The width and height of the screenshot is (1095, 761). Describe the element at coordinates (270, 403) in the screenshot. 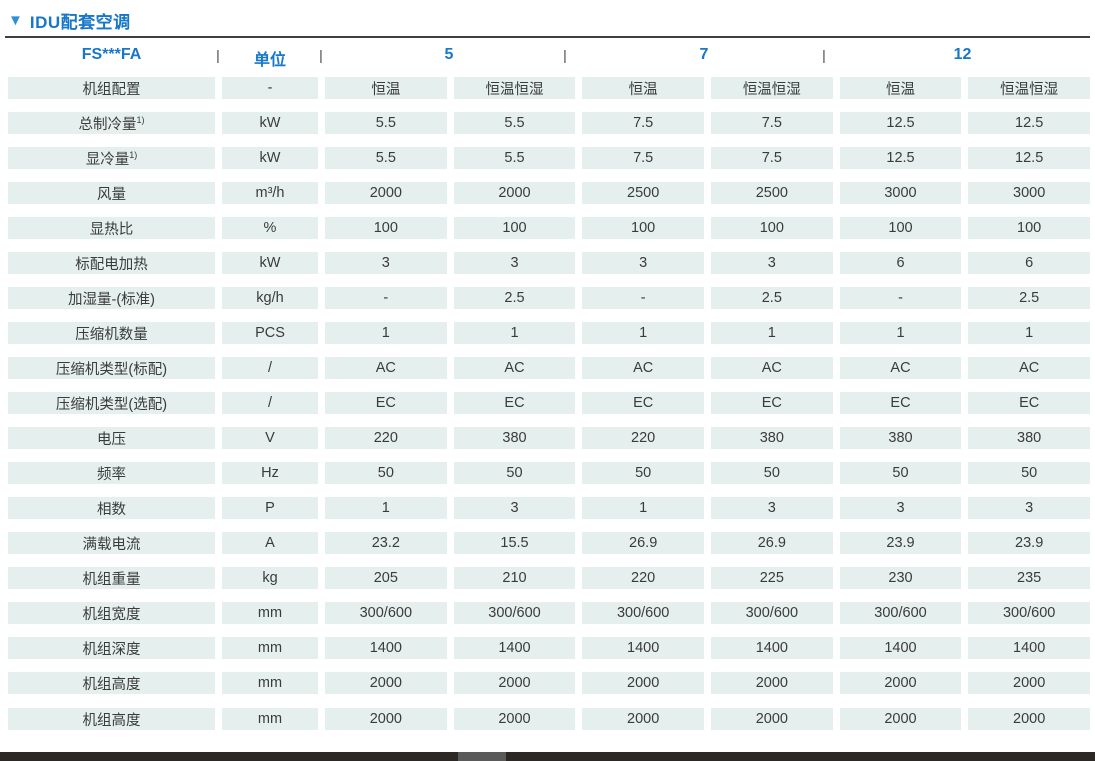

I see `row-unit: /` at that location.